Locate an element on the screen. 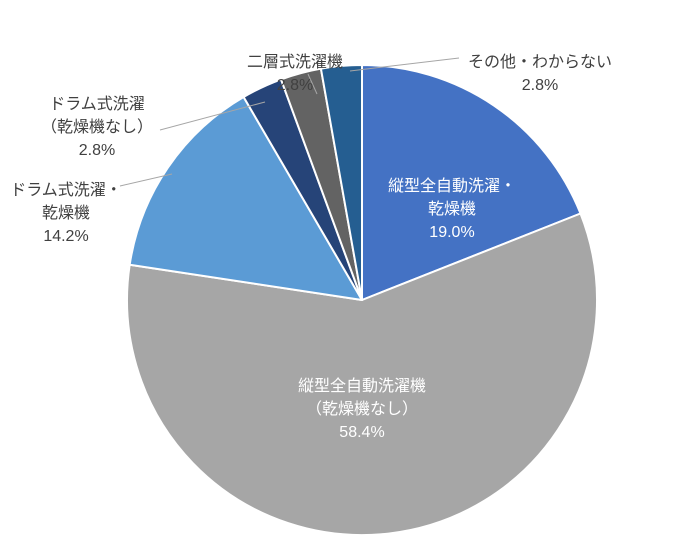  data-label-vertical-no-dryer: 縦型全自動洗濯機 （乾燥機なし） 58.4% is located at coordinates (362, 409).